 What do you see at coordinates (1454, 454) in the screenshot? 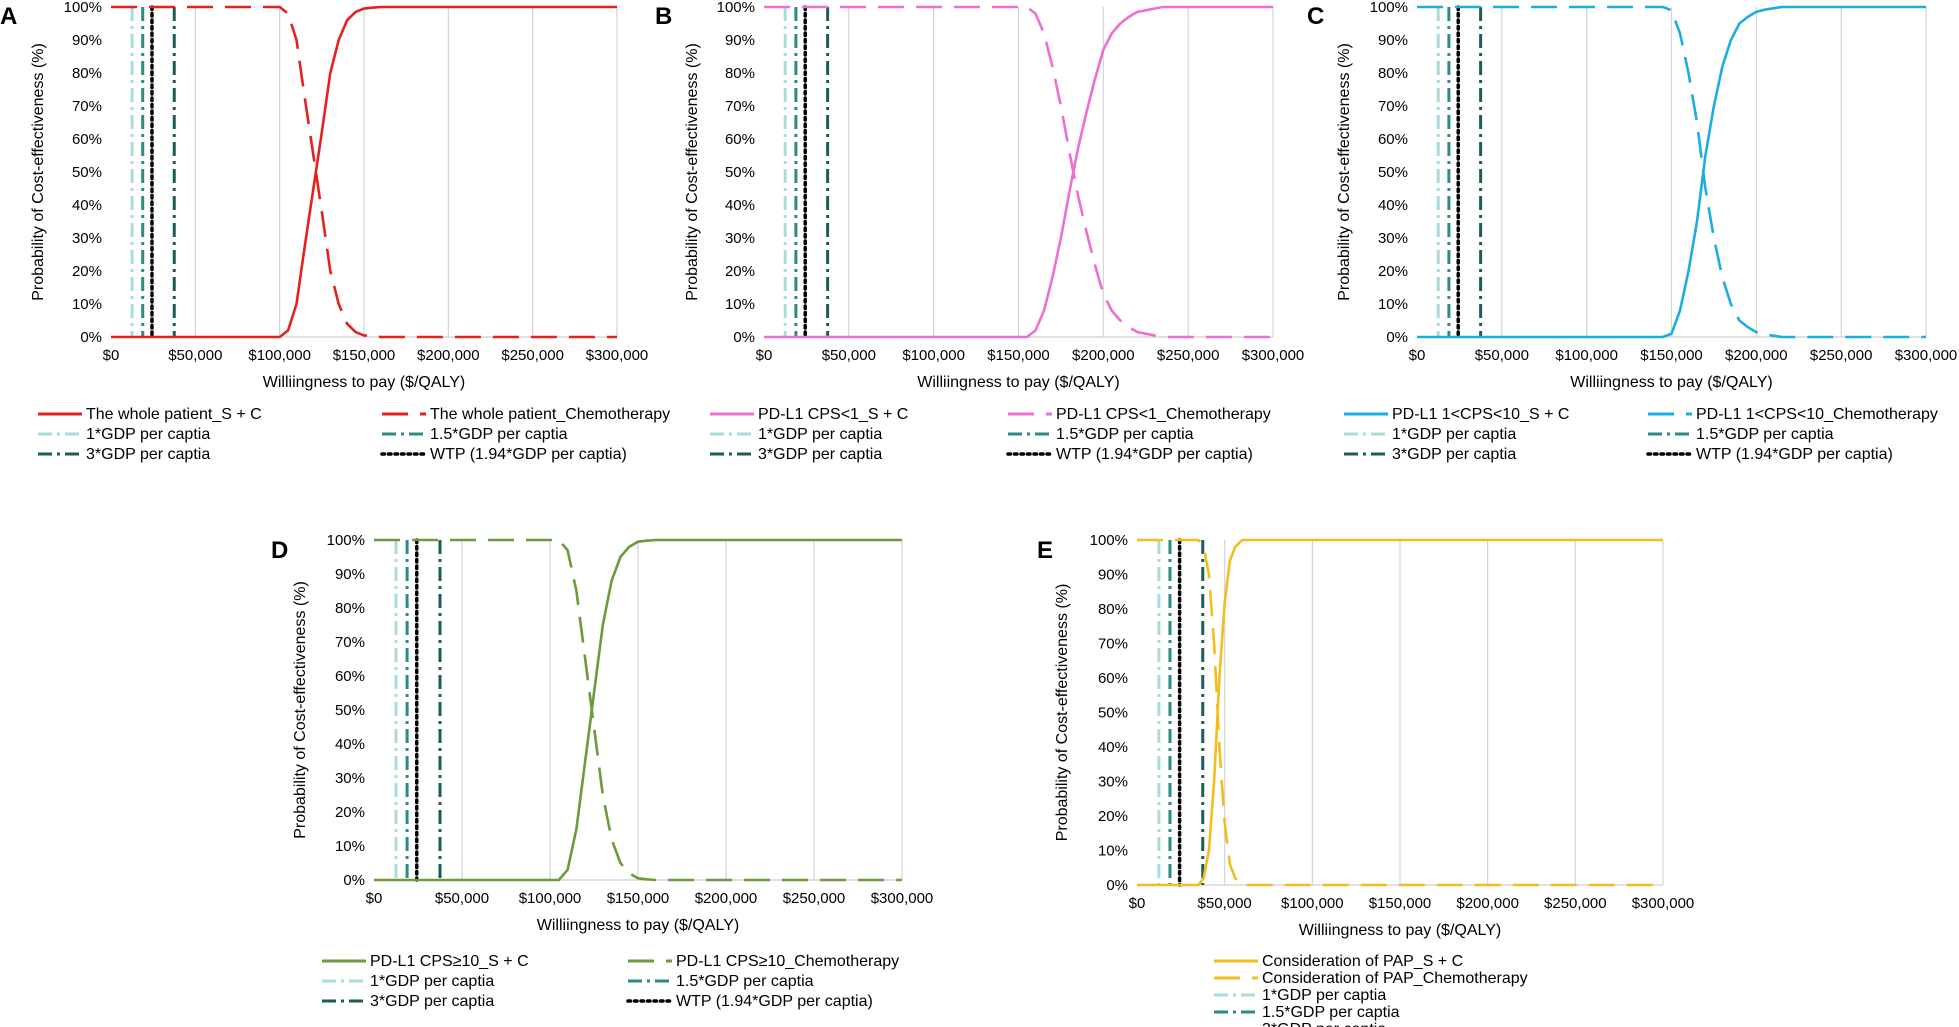
I see `legend-label: 3*GDP per captia` at bounding box center [1454, 454].